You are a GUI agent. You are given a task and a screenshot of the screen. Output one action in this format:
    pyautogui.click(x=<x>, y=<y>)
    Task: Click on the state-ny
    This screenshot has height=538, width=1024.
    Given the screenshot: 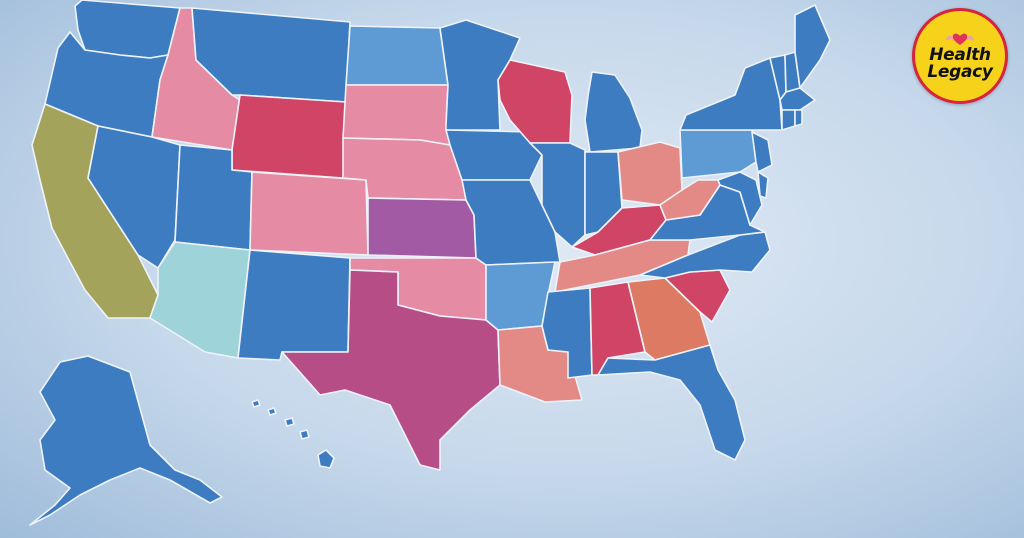 What is the action you would take?
    pyautogui.click(x=731, y=94)
    